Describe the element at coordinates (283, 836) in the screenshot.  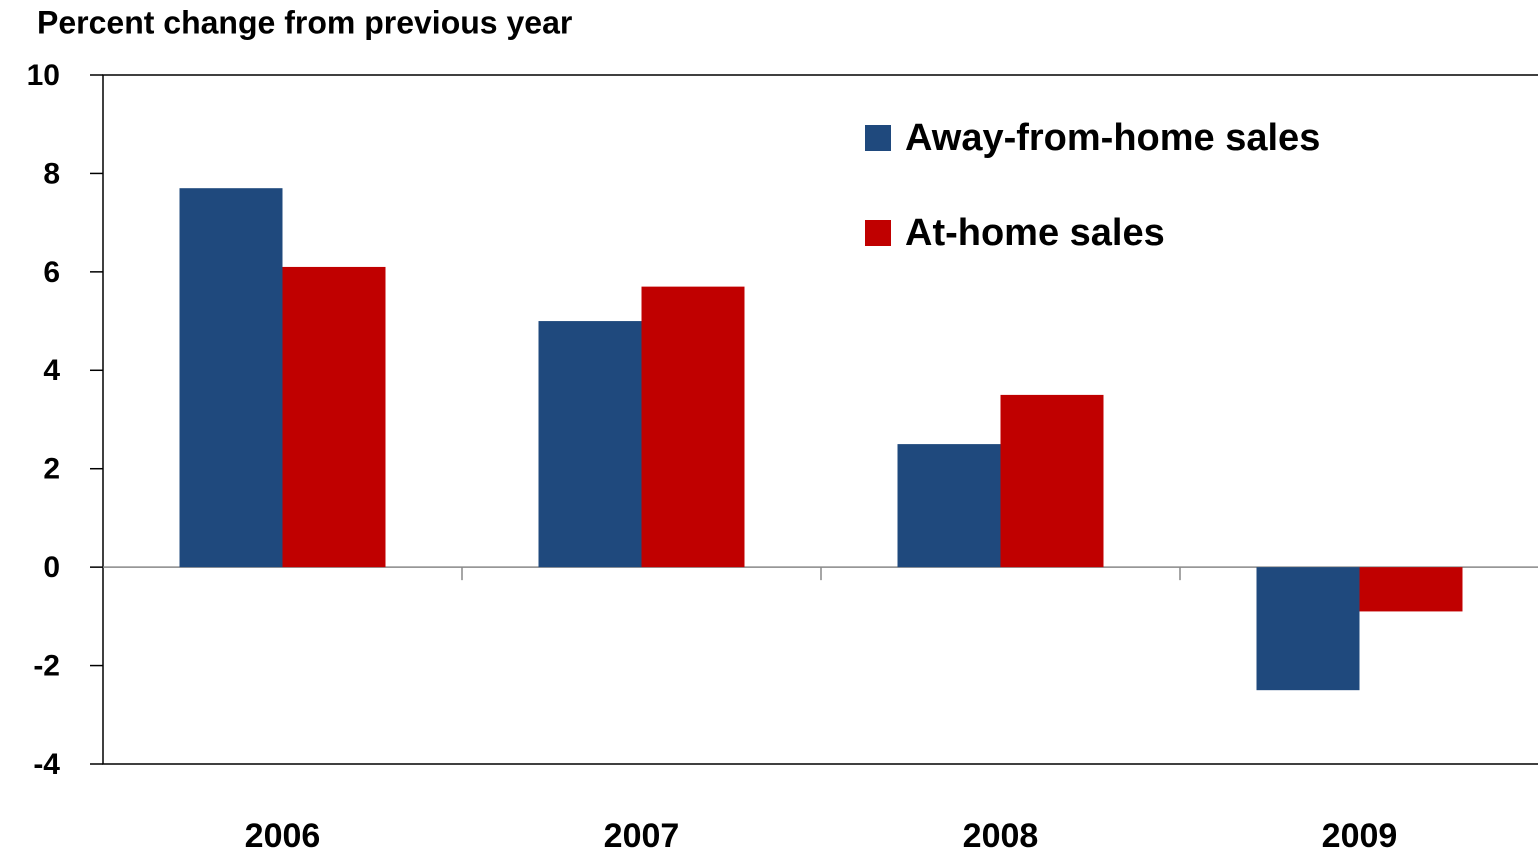
I see `x-tick-label: 2006` at that location.